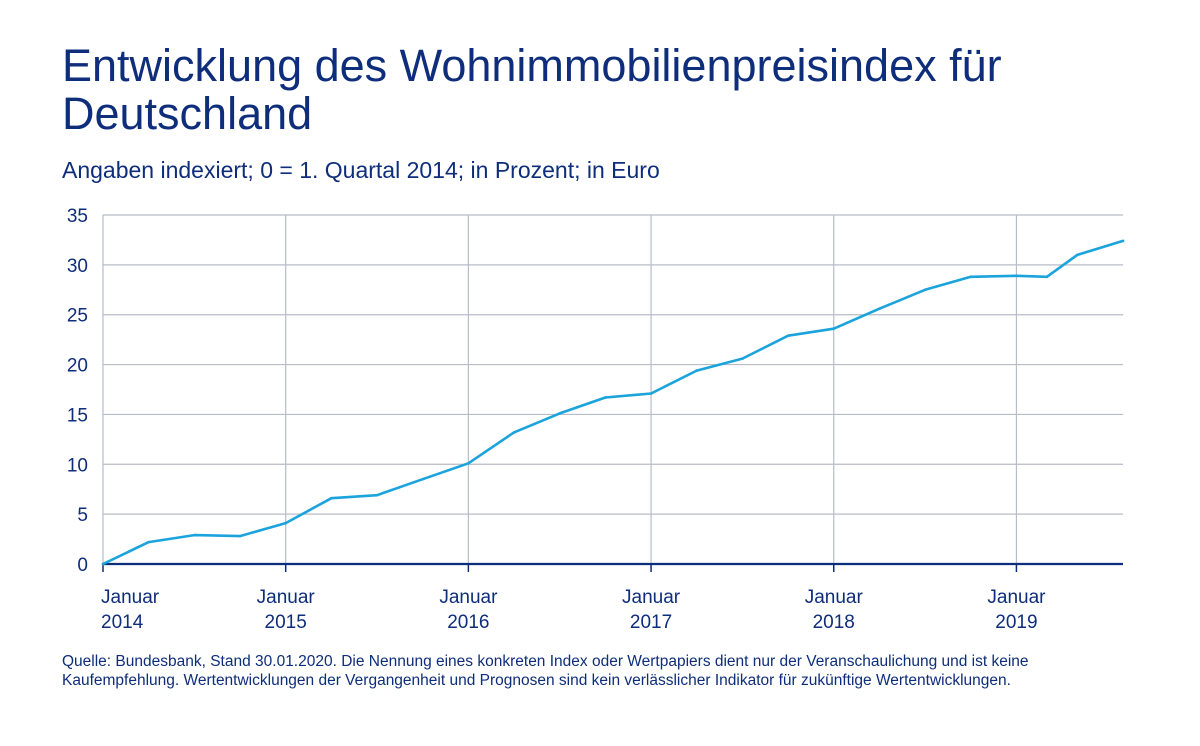 The width and height of the screenshot is (1200, 746). I want to click on x-tick-label-year: 2018, so click(834, 622).